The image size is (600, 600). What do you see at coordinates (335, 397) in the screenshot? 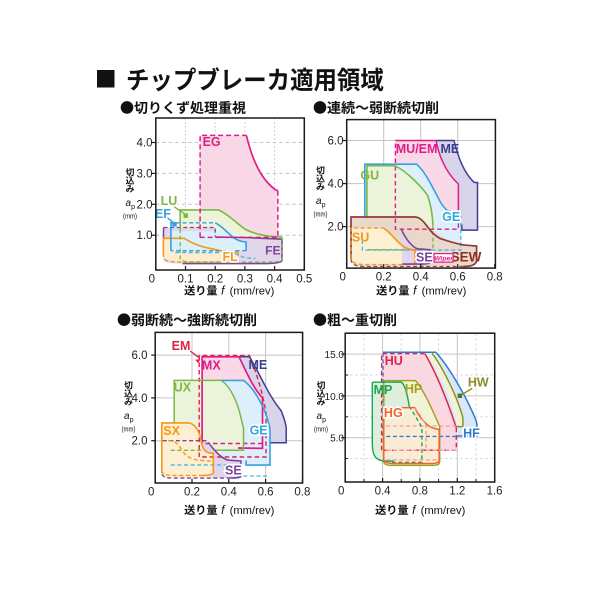
I see `svg-text: 10.0` at bounding box center [335, 397].